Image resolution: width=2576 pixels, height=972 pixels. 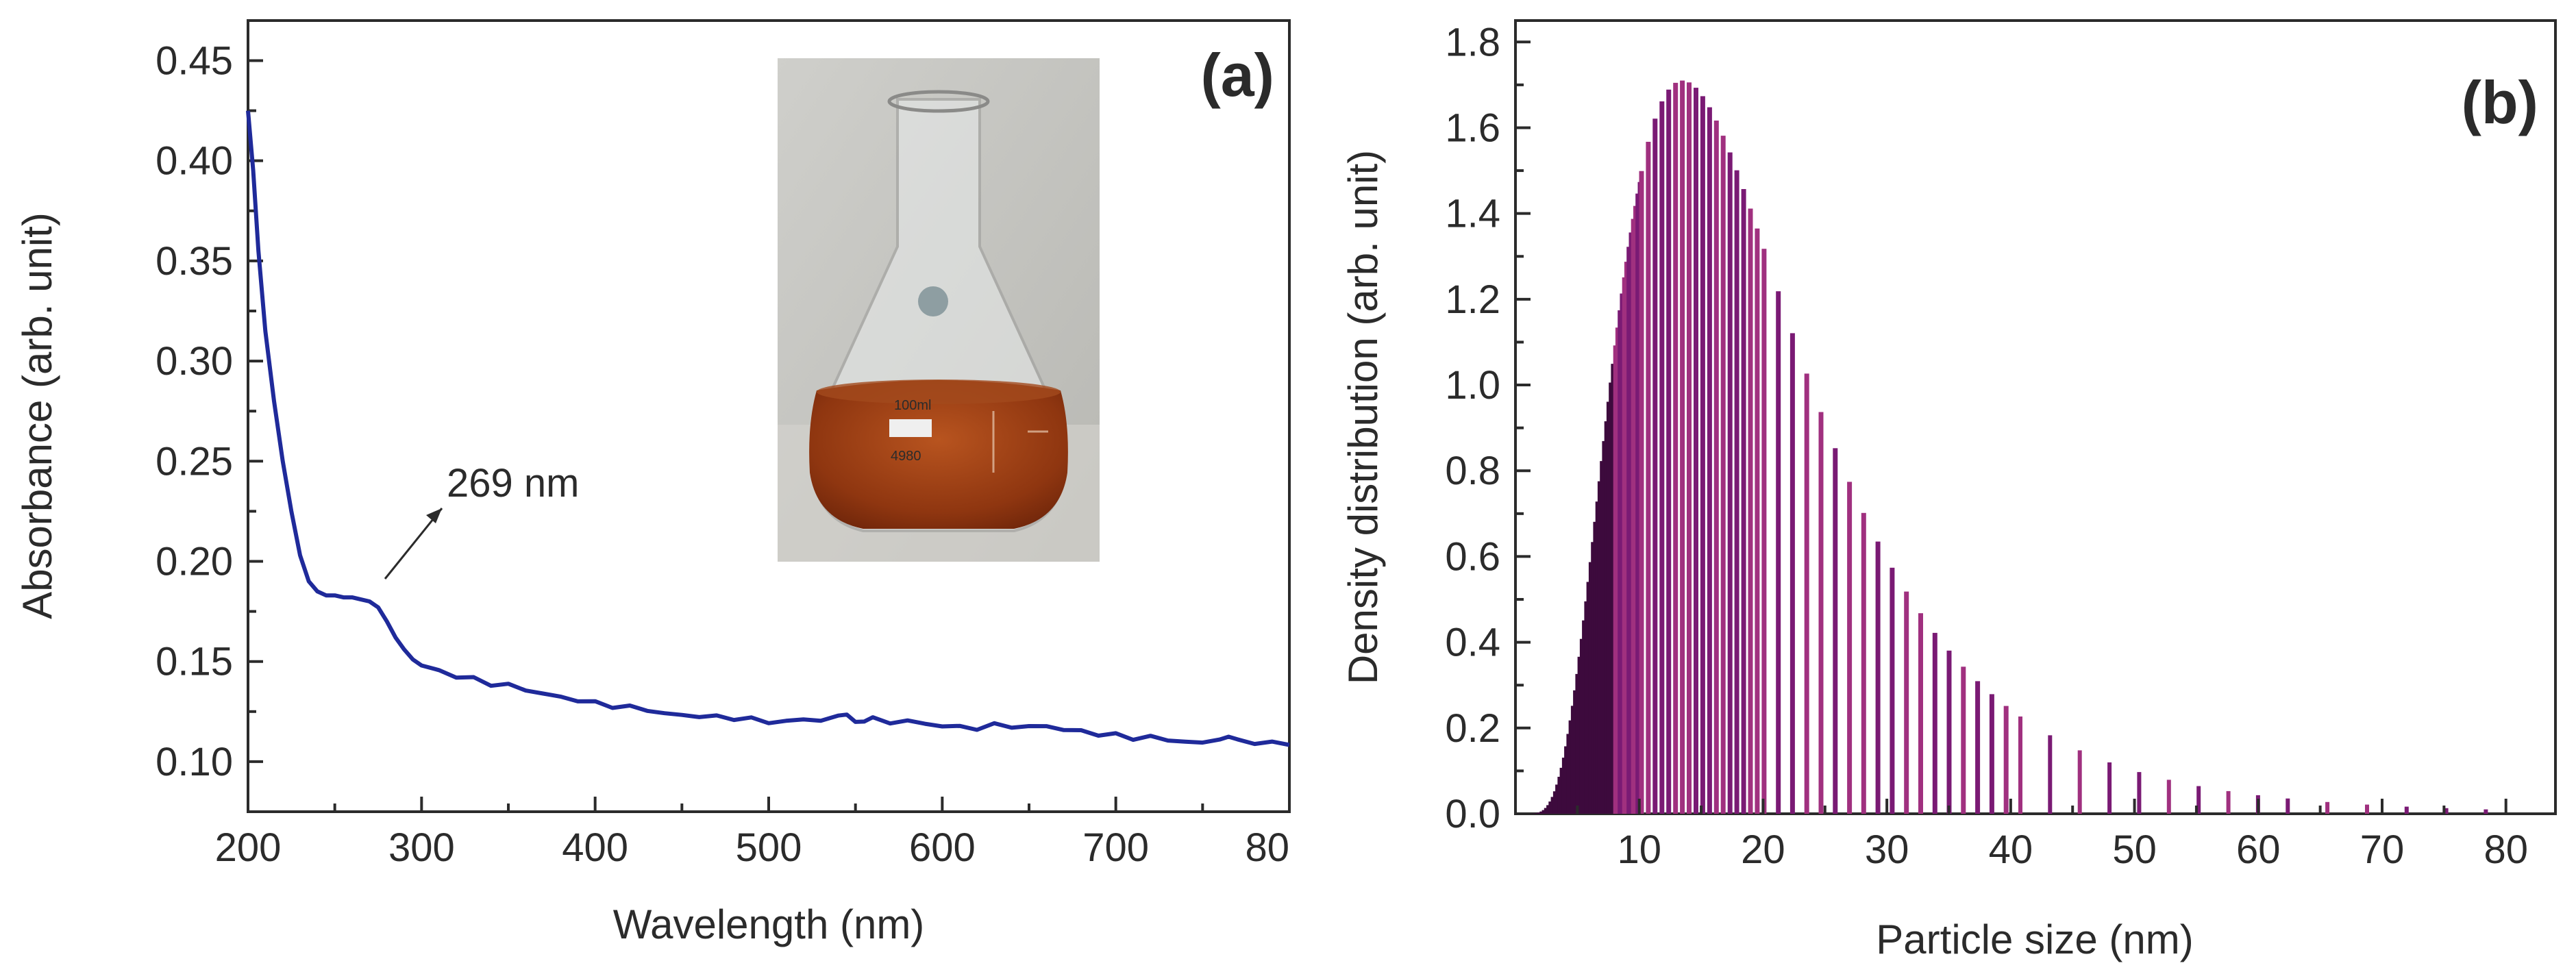 What do you see at coordinates (248, 847) in the screenshot?
I see `a-x-tick-label: 200` at bounding box center [248, 847].